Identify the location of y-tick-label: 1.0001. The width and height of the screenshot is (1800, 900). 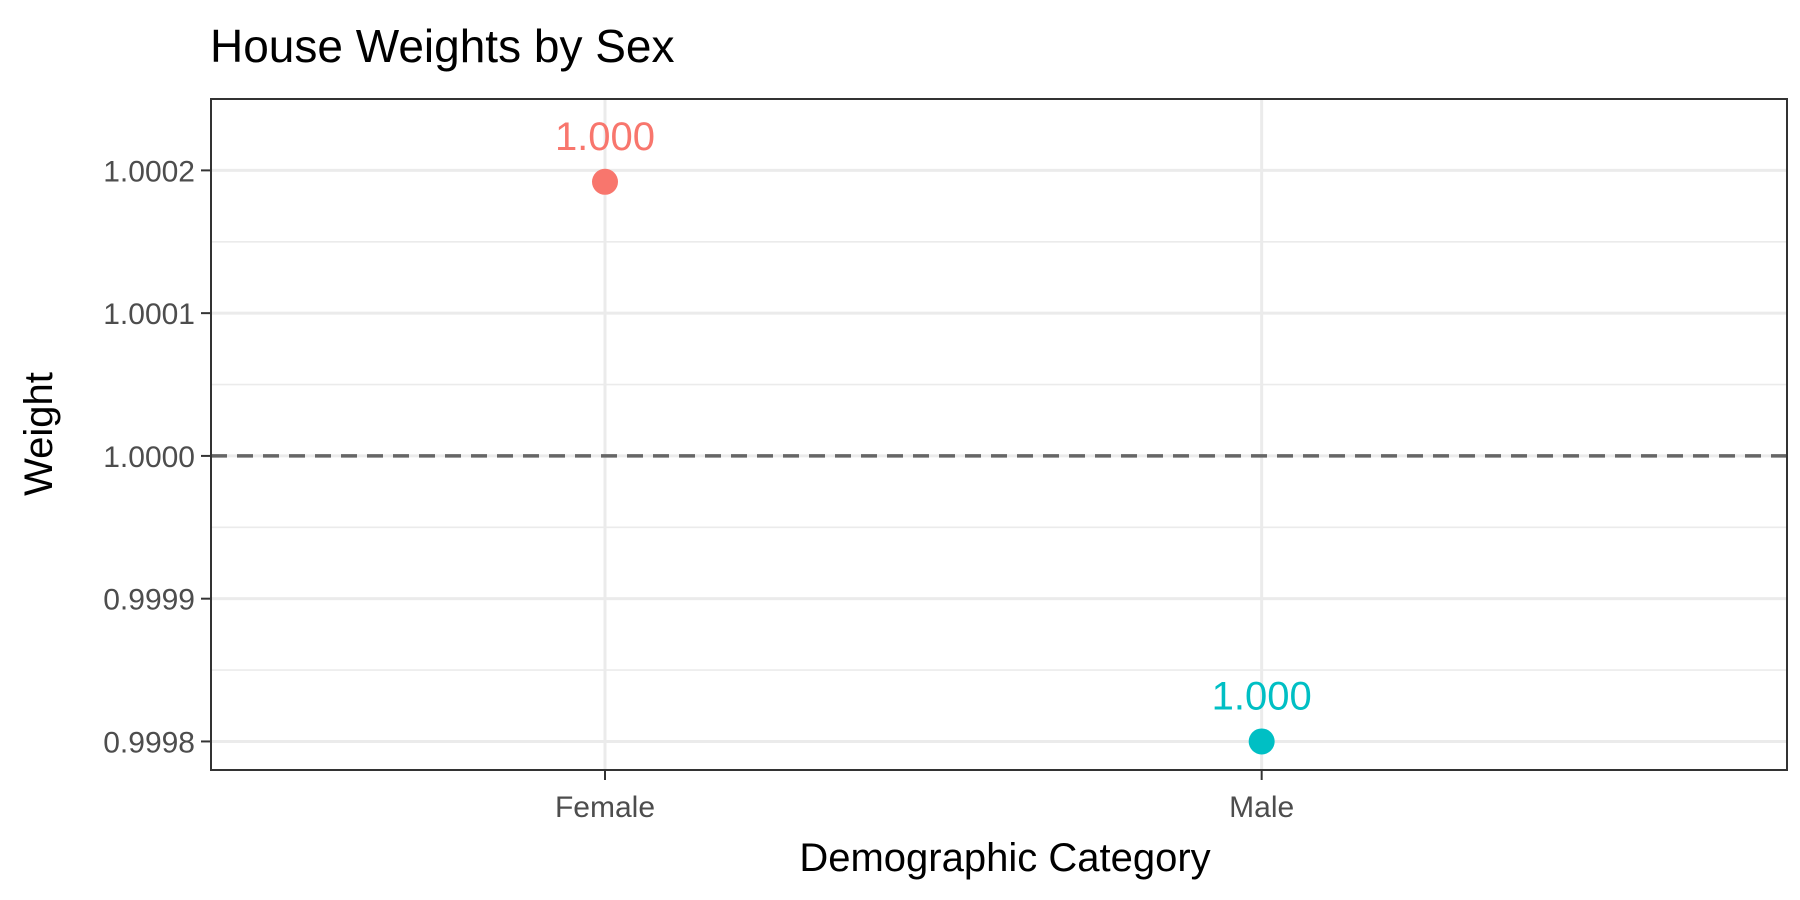
(149, 314).